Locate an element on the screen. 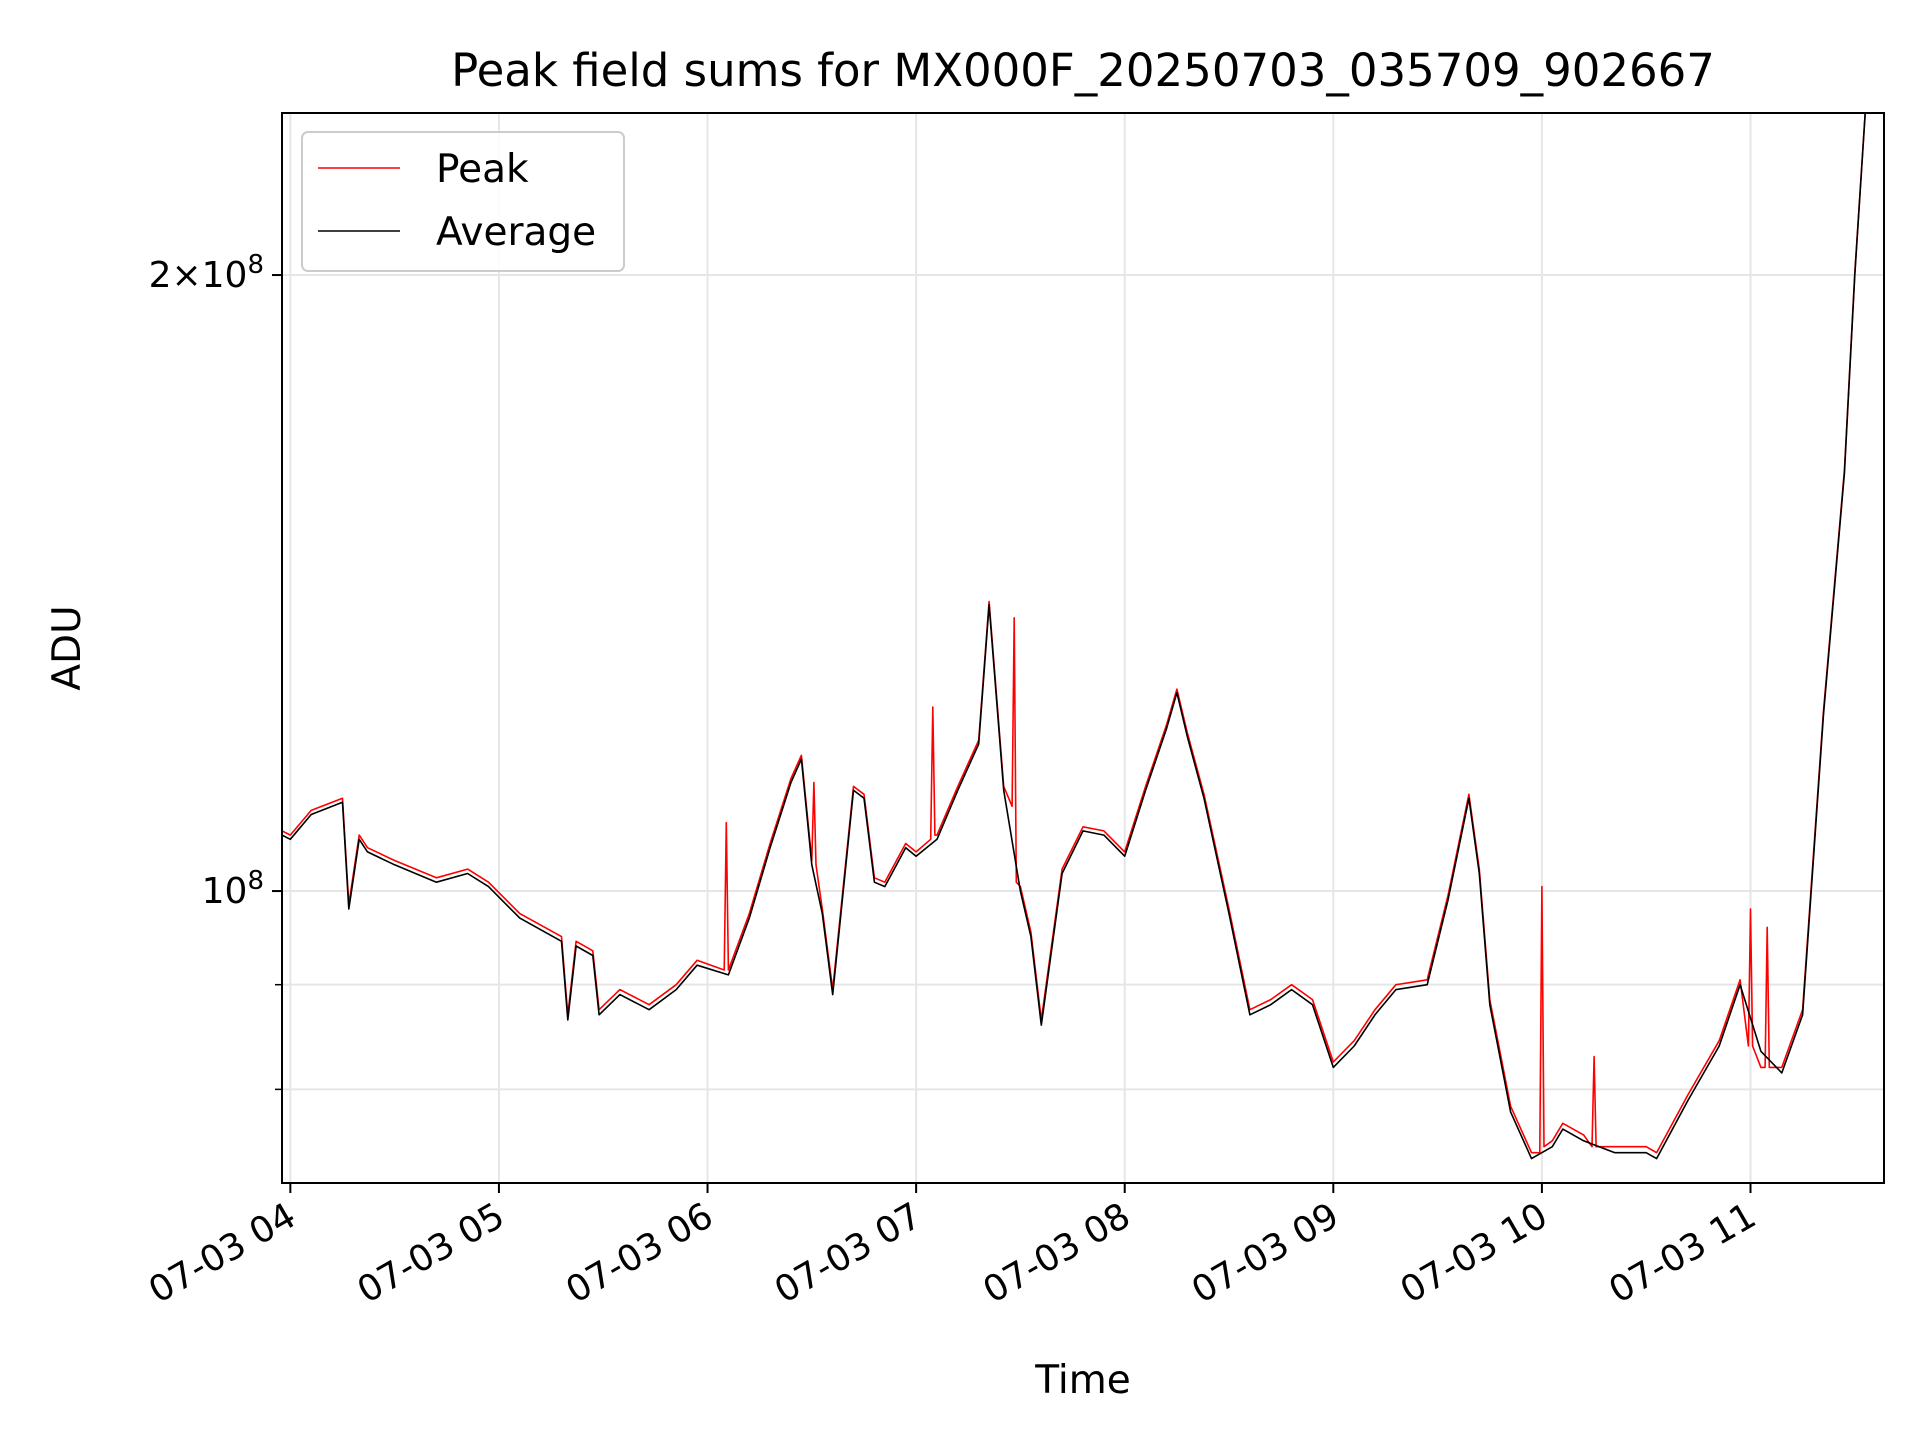 Image resolution: width=1920 pixels, height=1440 pixels. y-axis-label: ADU is located at coordinates (67, 647).